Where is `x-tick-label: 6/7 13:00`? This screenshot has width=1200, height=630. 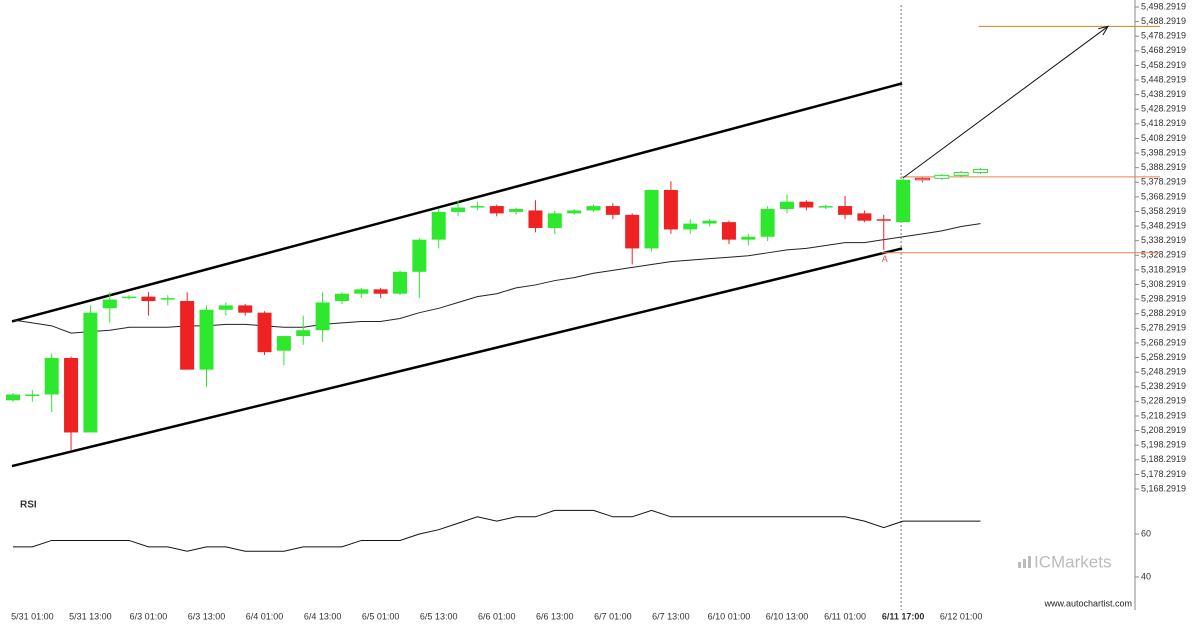 x-tick-label: 6/7 13:00 is located at coordinates (671, 616).